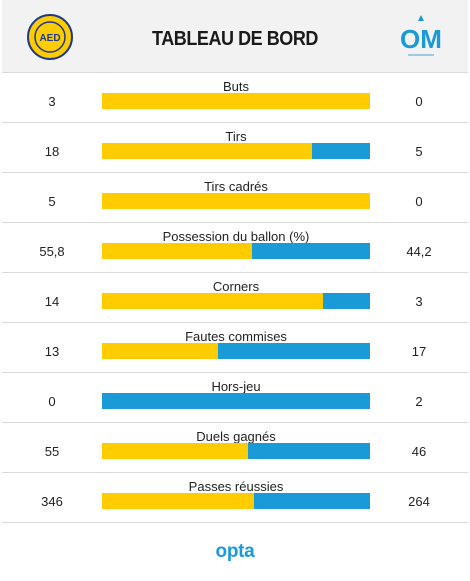 This screenshot has height=581, width=470. Describe the element at coordinates (419, 251) in the screenshot. I see `away-value: 44,2` at that location.